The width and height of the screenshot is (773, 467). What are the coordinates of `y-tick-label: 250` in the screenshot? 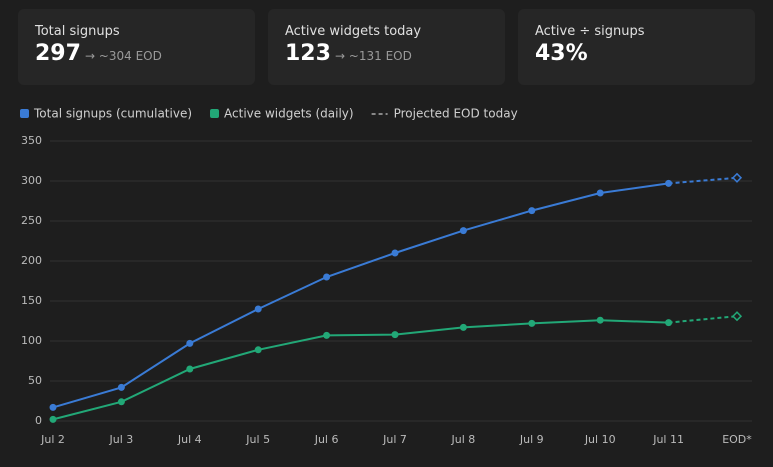 It's located at (31, 220).